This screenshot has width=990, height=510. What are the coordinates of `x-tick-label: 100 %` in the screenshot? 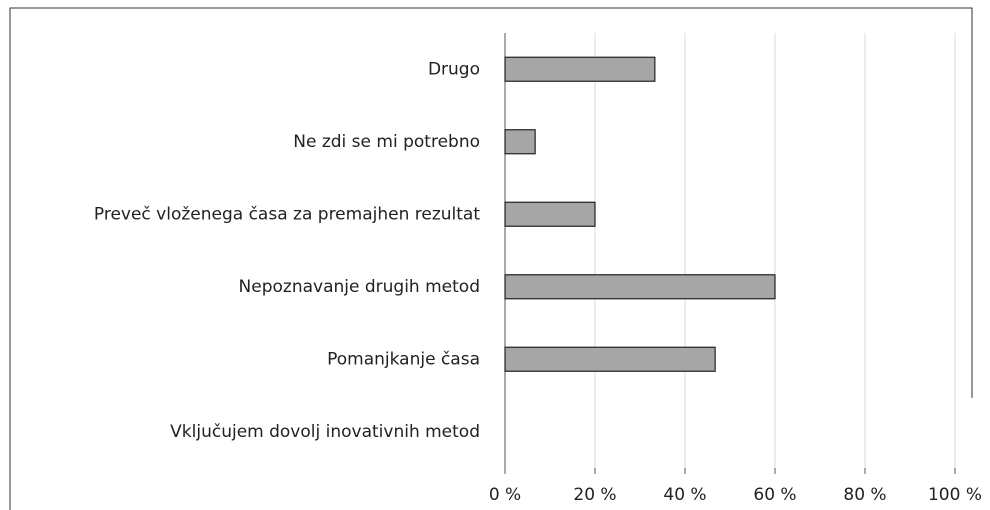 It's located at (955, 495).